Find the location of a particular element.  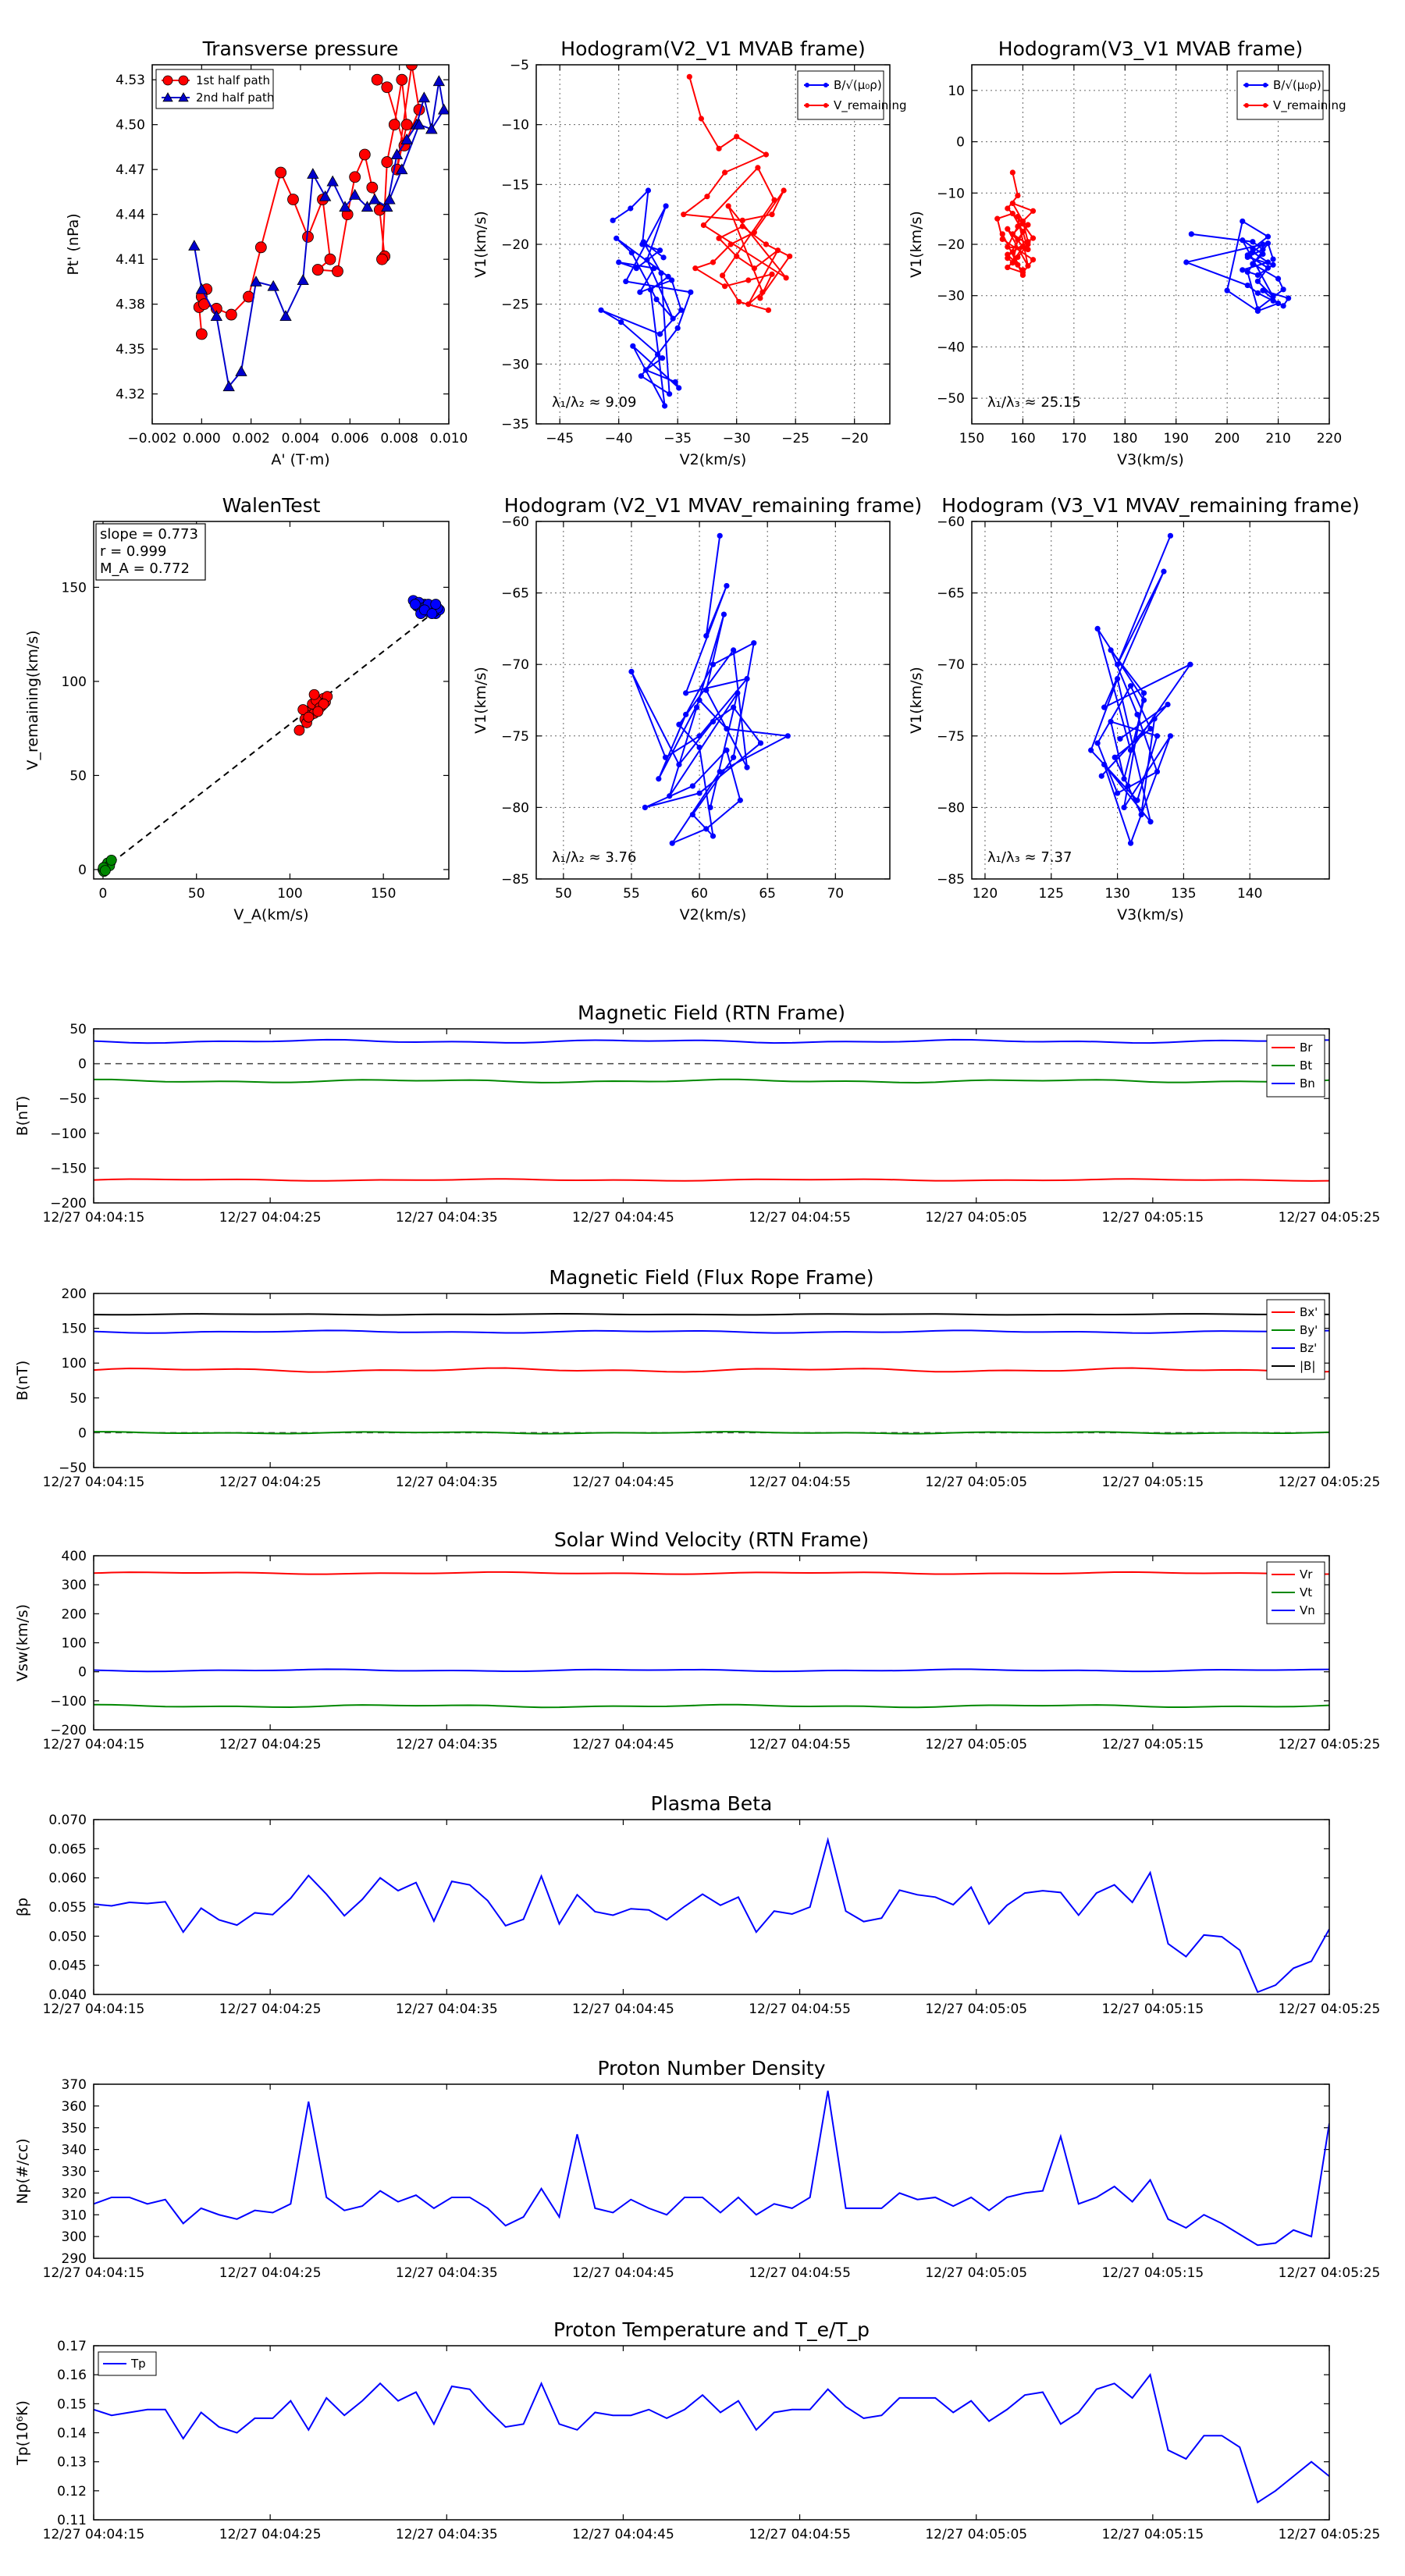

y-tick-label: −200 is located at coordinates (68, 1730).